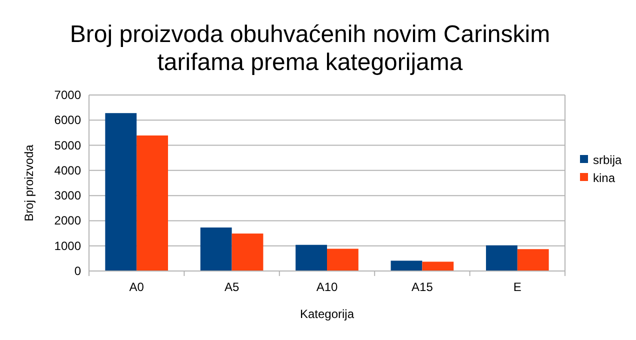  What do you see at coordinates (327, 314) in the screenshot?
I see `x-axis-title: Kategorija` at bounding box center [327, 314].